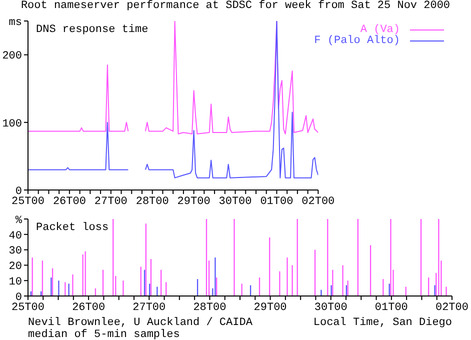  I want to click on chart-subtitle: DNS response time, so click(92, 30).